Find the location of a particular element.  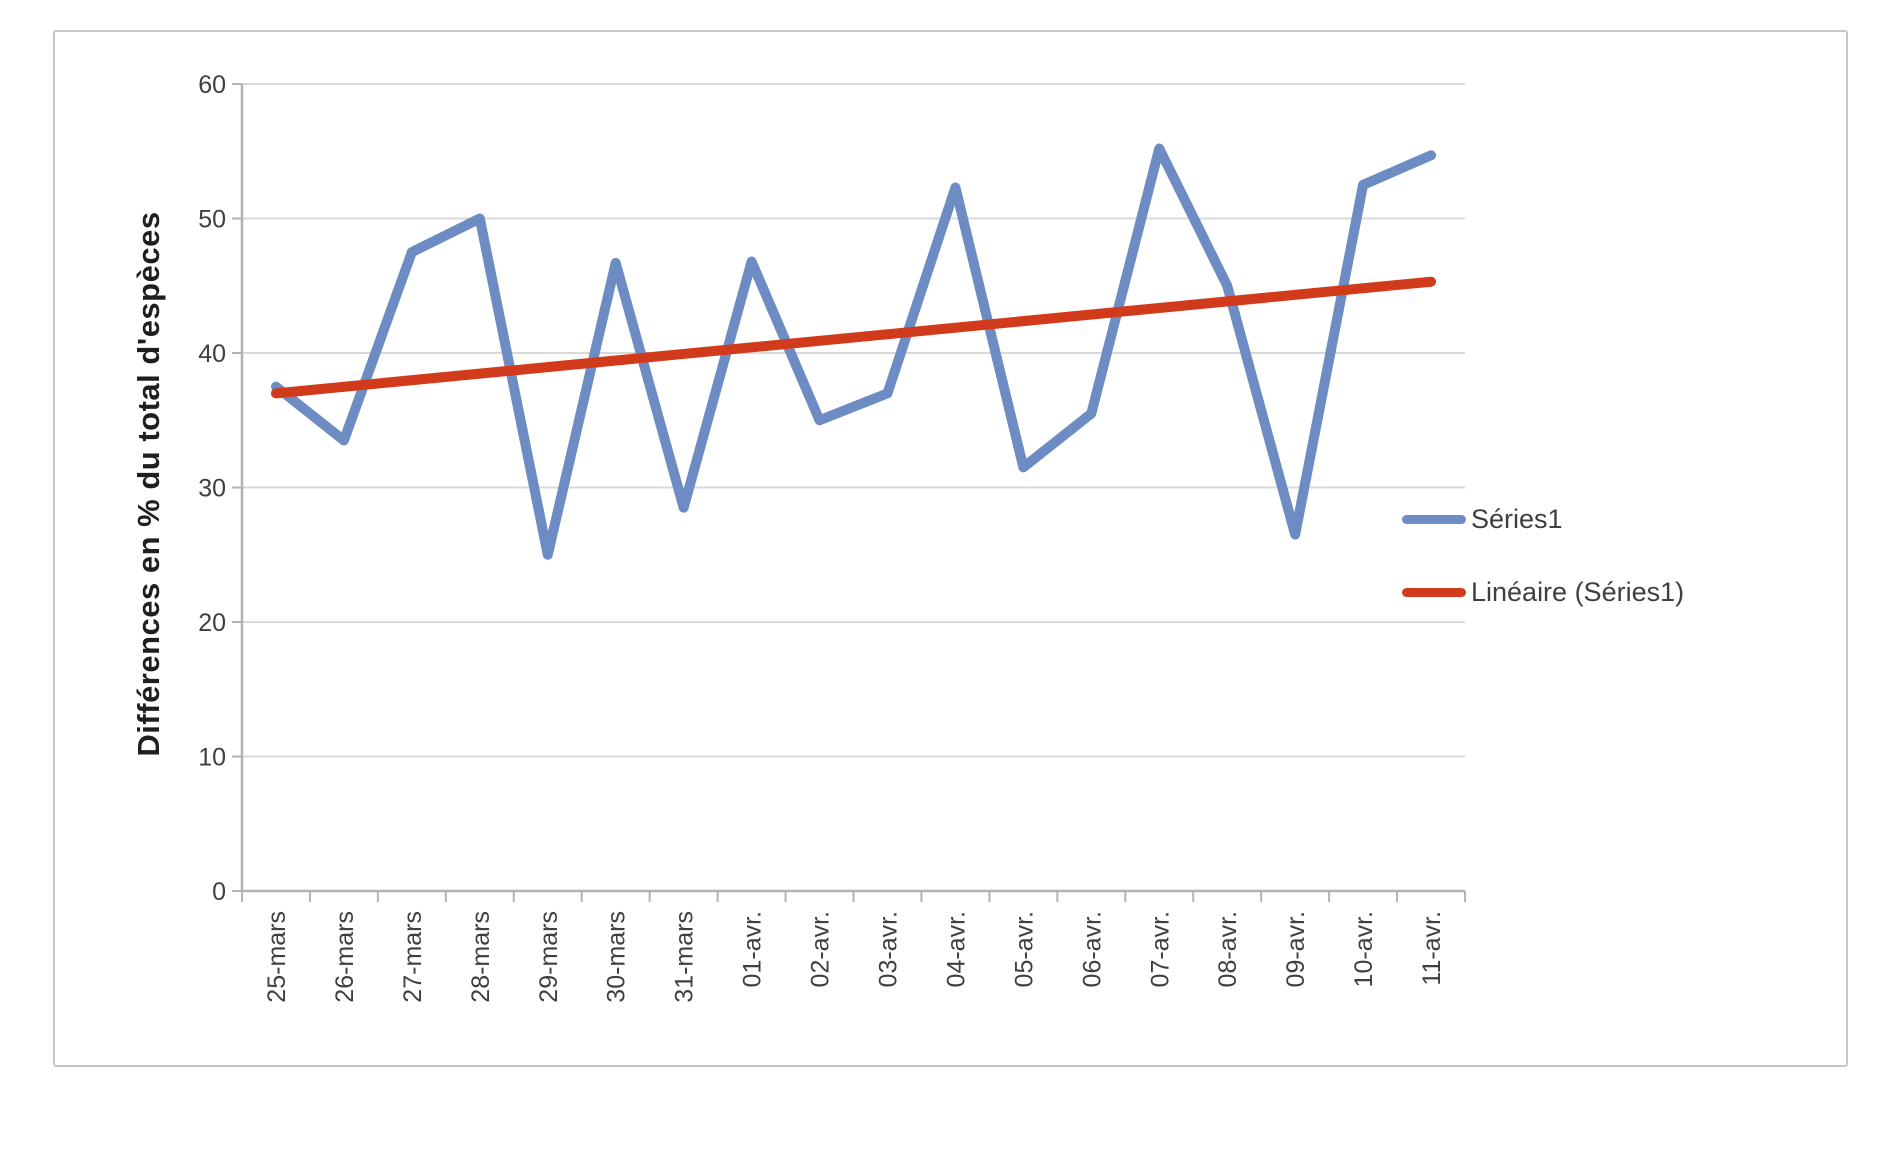

trendline is located at coordinates (853, 337).